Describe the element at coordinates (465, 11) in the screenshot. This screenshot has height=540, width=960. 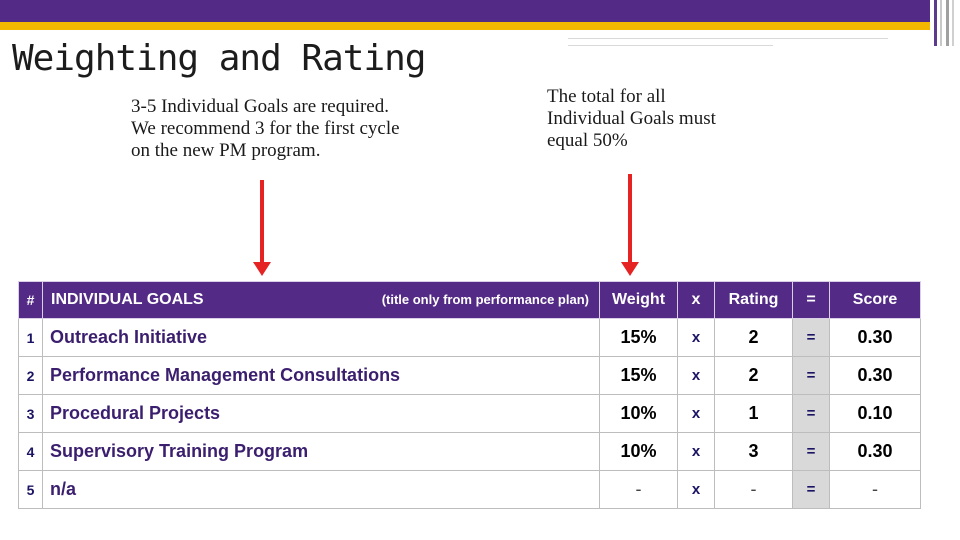
I see `header-purple-bar` at that location.